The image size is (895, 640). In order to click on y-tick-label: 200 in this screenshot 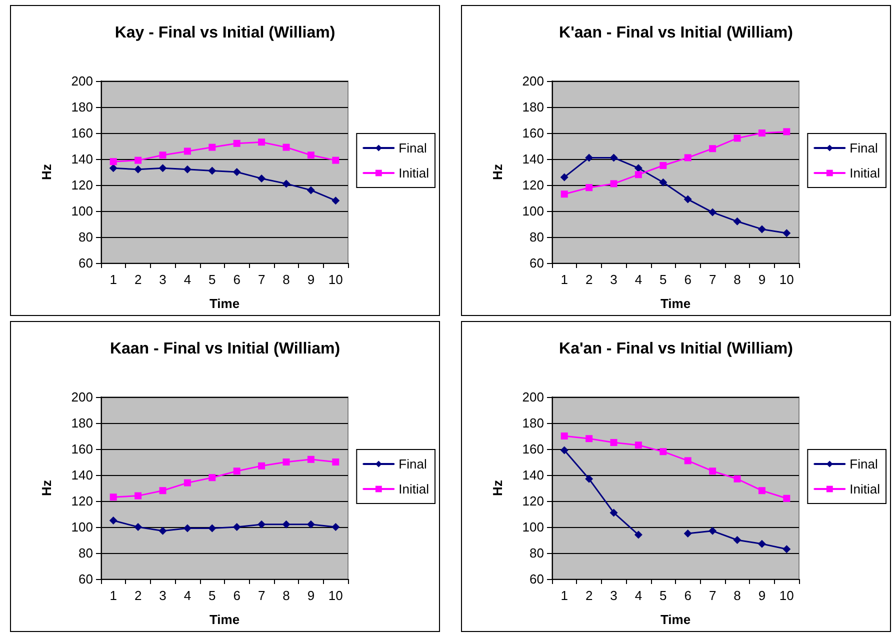, I will do `click(533, 81)`.